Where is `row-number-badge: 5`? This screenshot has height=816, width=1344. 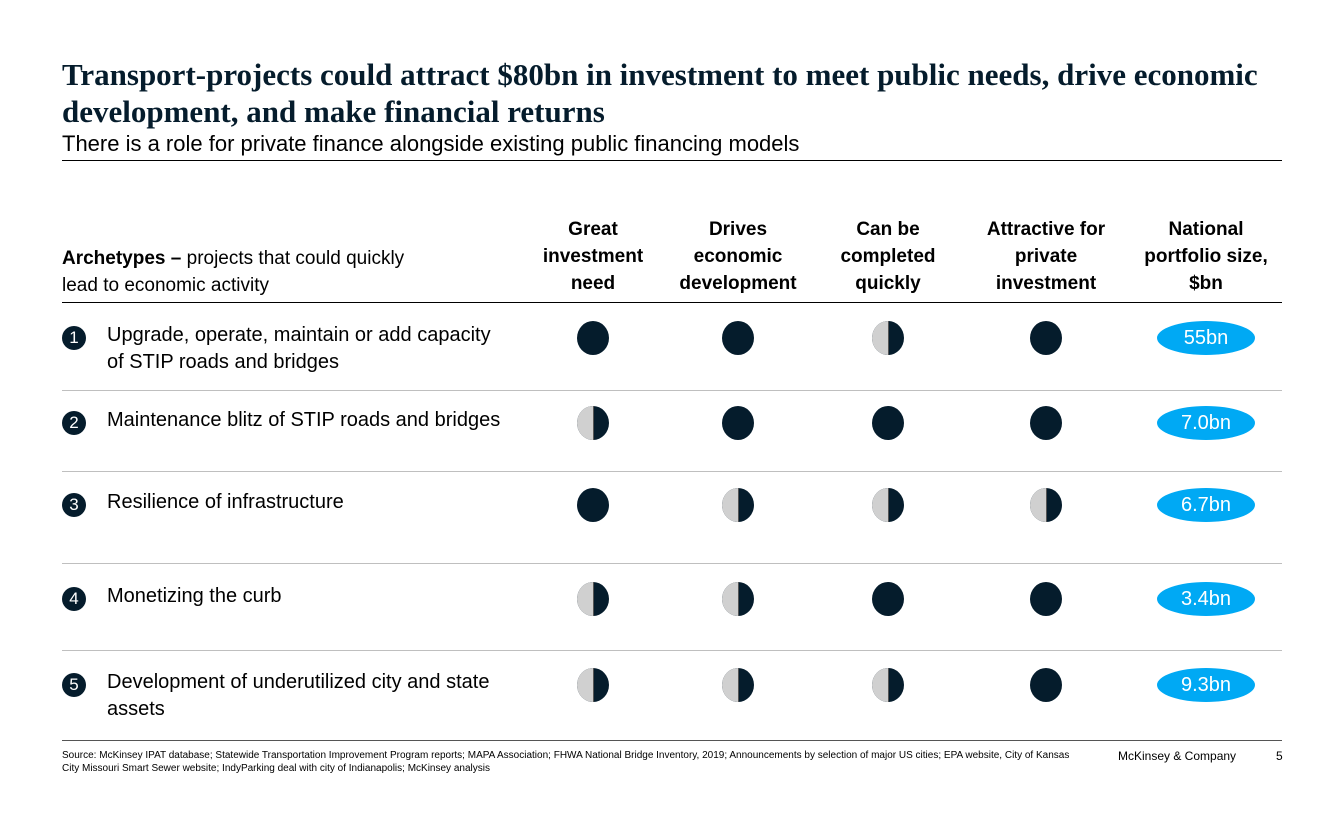
row-number-badge: 5 is located at coordinates (74, 685).